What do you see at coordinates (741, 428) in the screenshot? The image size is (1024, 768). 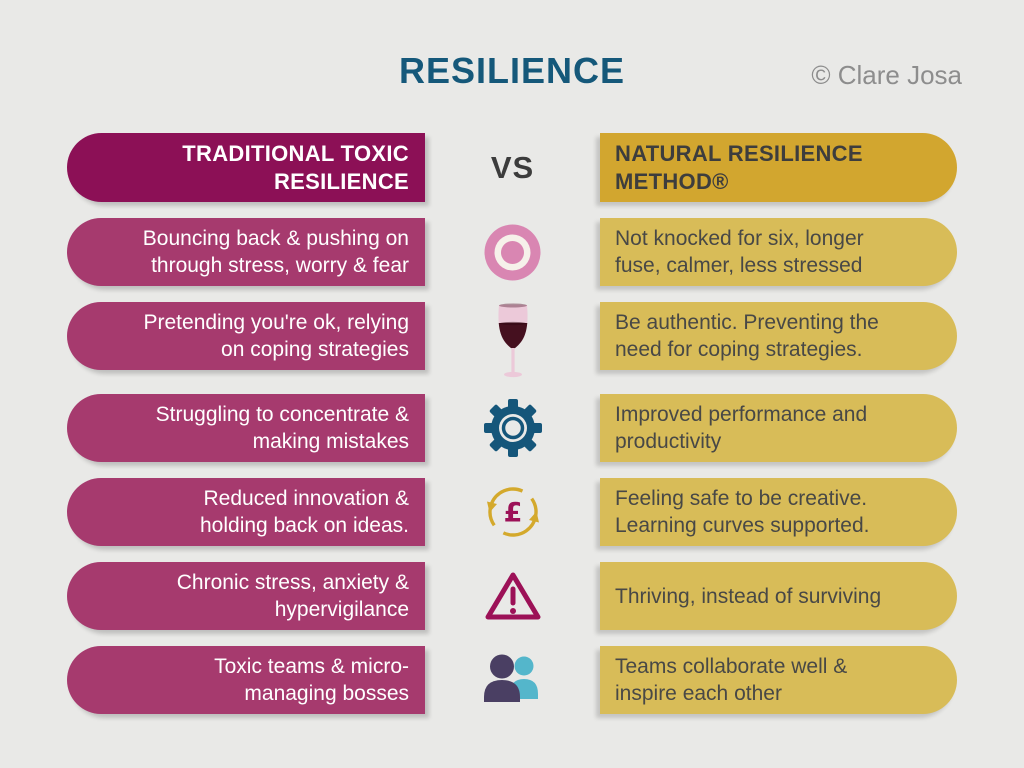 I see `nrm-item-text: Improved performance and productivity` at bounding box center [741, 428].